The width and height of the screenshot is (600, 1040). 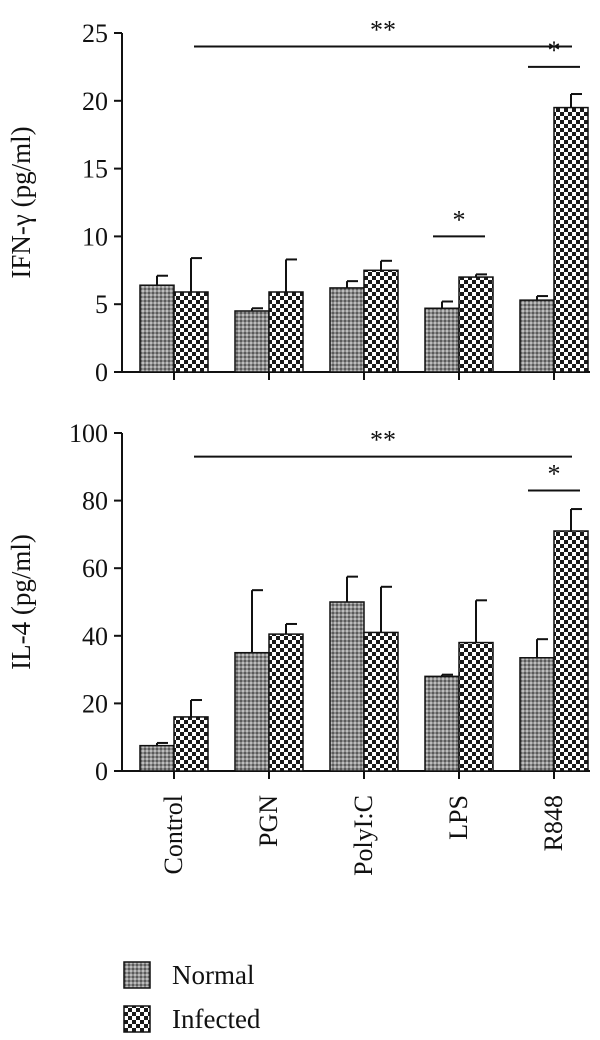 What do you see at coordinates (173, 834) in the screenshot?
I see `category-label: Control` at bounding box center [173, 834].